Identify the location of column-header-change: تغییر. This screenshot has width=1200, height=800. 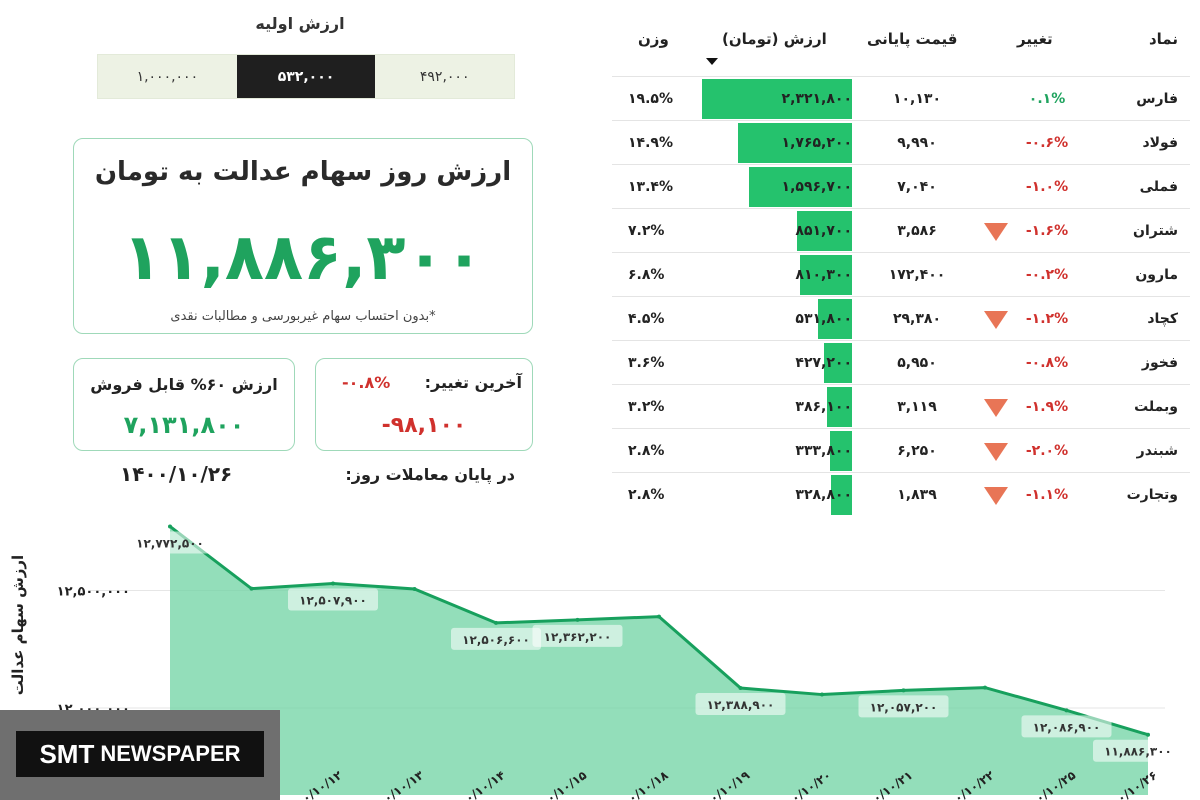
(1035, 39).